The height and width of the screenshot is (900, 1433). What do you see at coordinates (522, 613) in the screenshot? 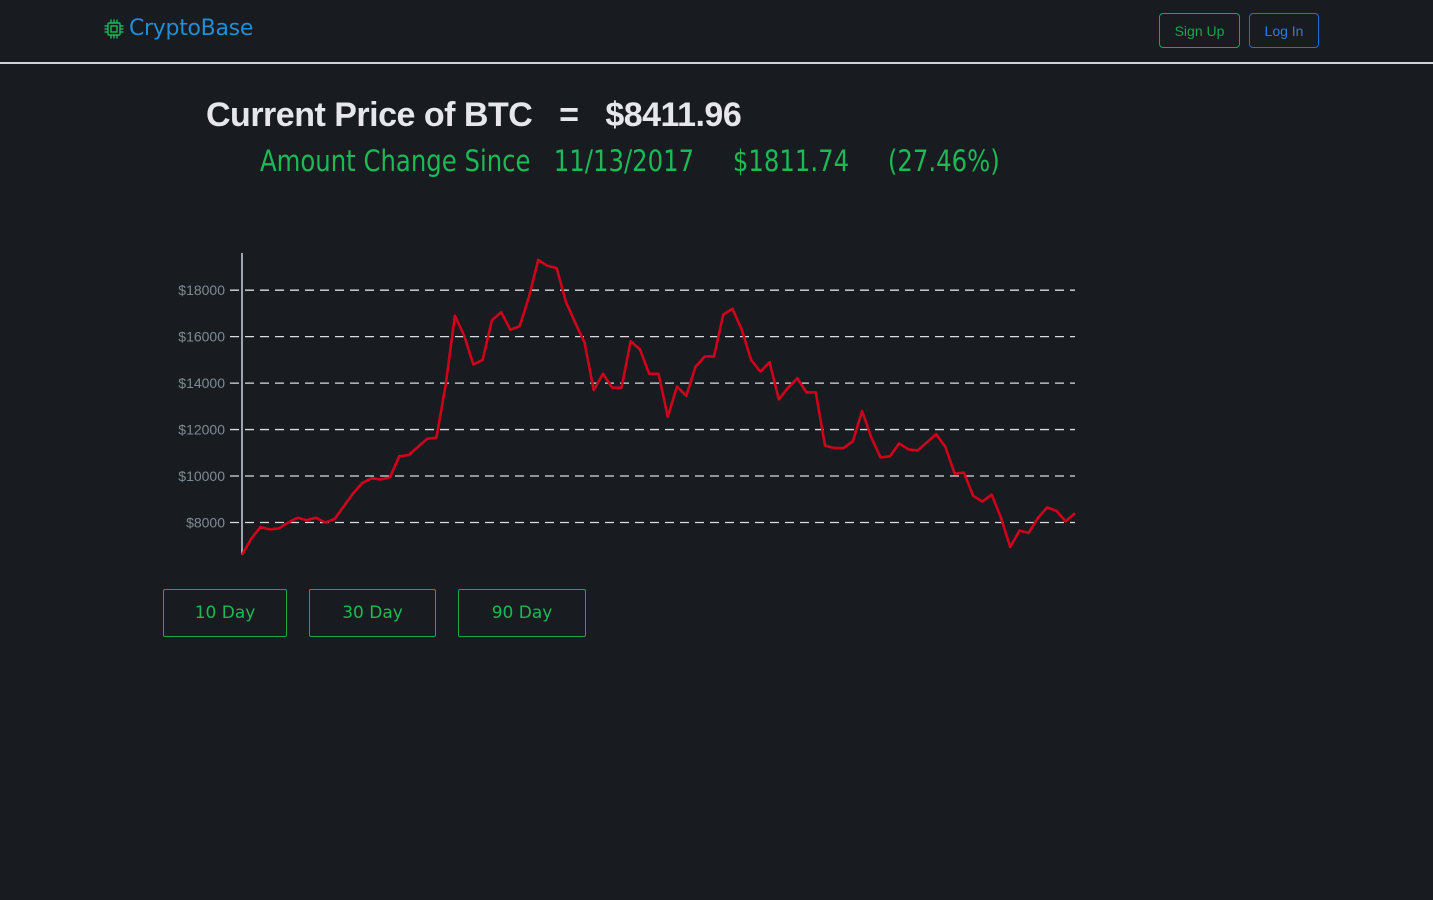
I see `range-90-day-button: 90 Day` at bounding box center [522, 613].